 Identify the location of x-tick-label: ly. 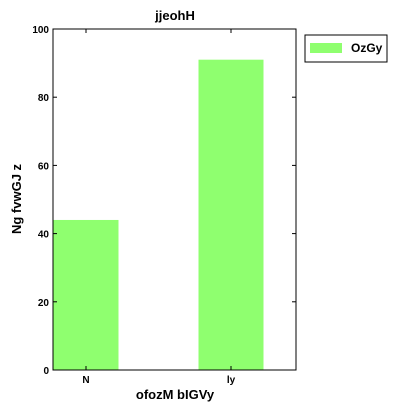
(231, 380).